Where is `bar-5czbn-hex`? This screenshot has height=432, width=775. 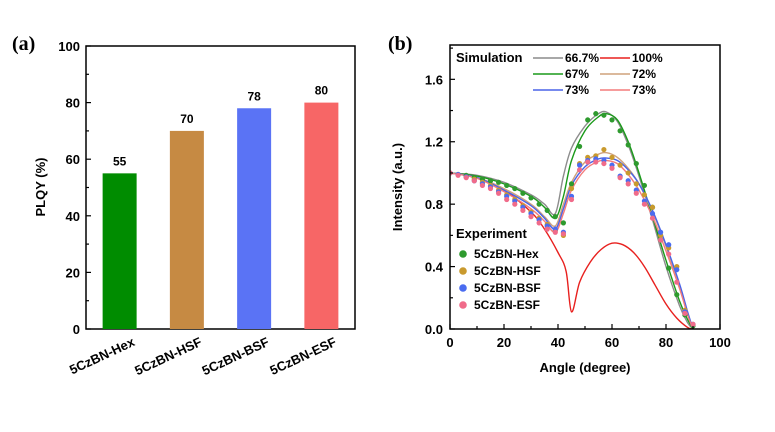 bar-5czbn-hex is located at coordinates (119, 251).